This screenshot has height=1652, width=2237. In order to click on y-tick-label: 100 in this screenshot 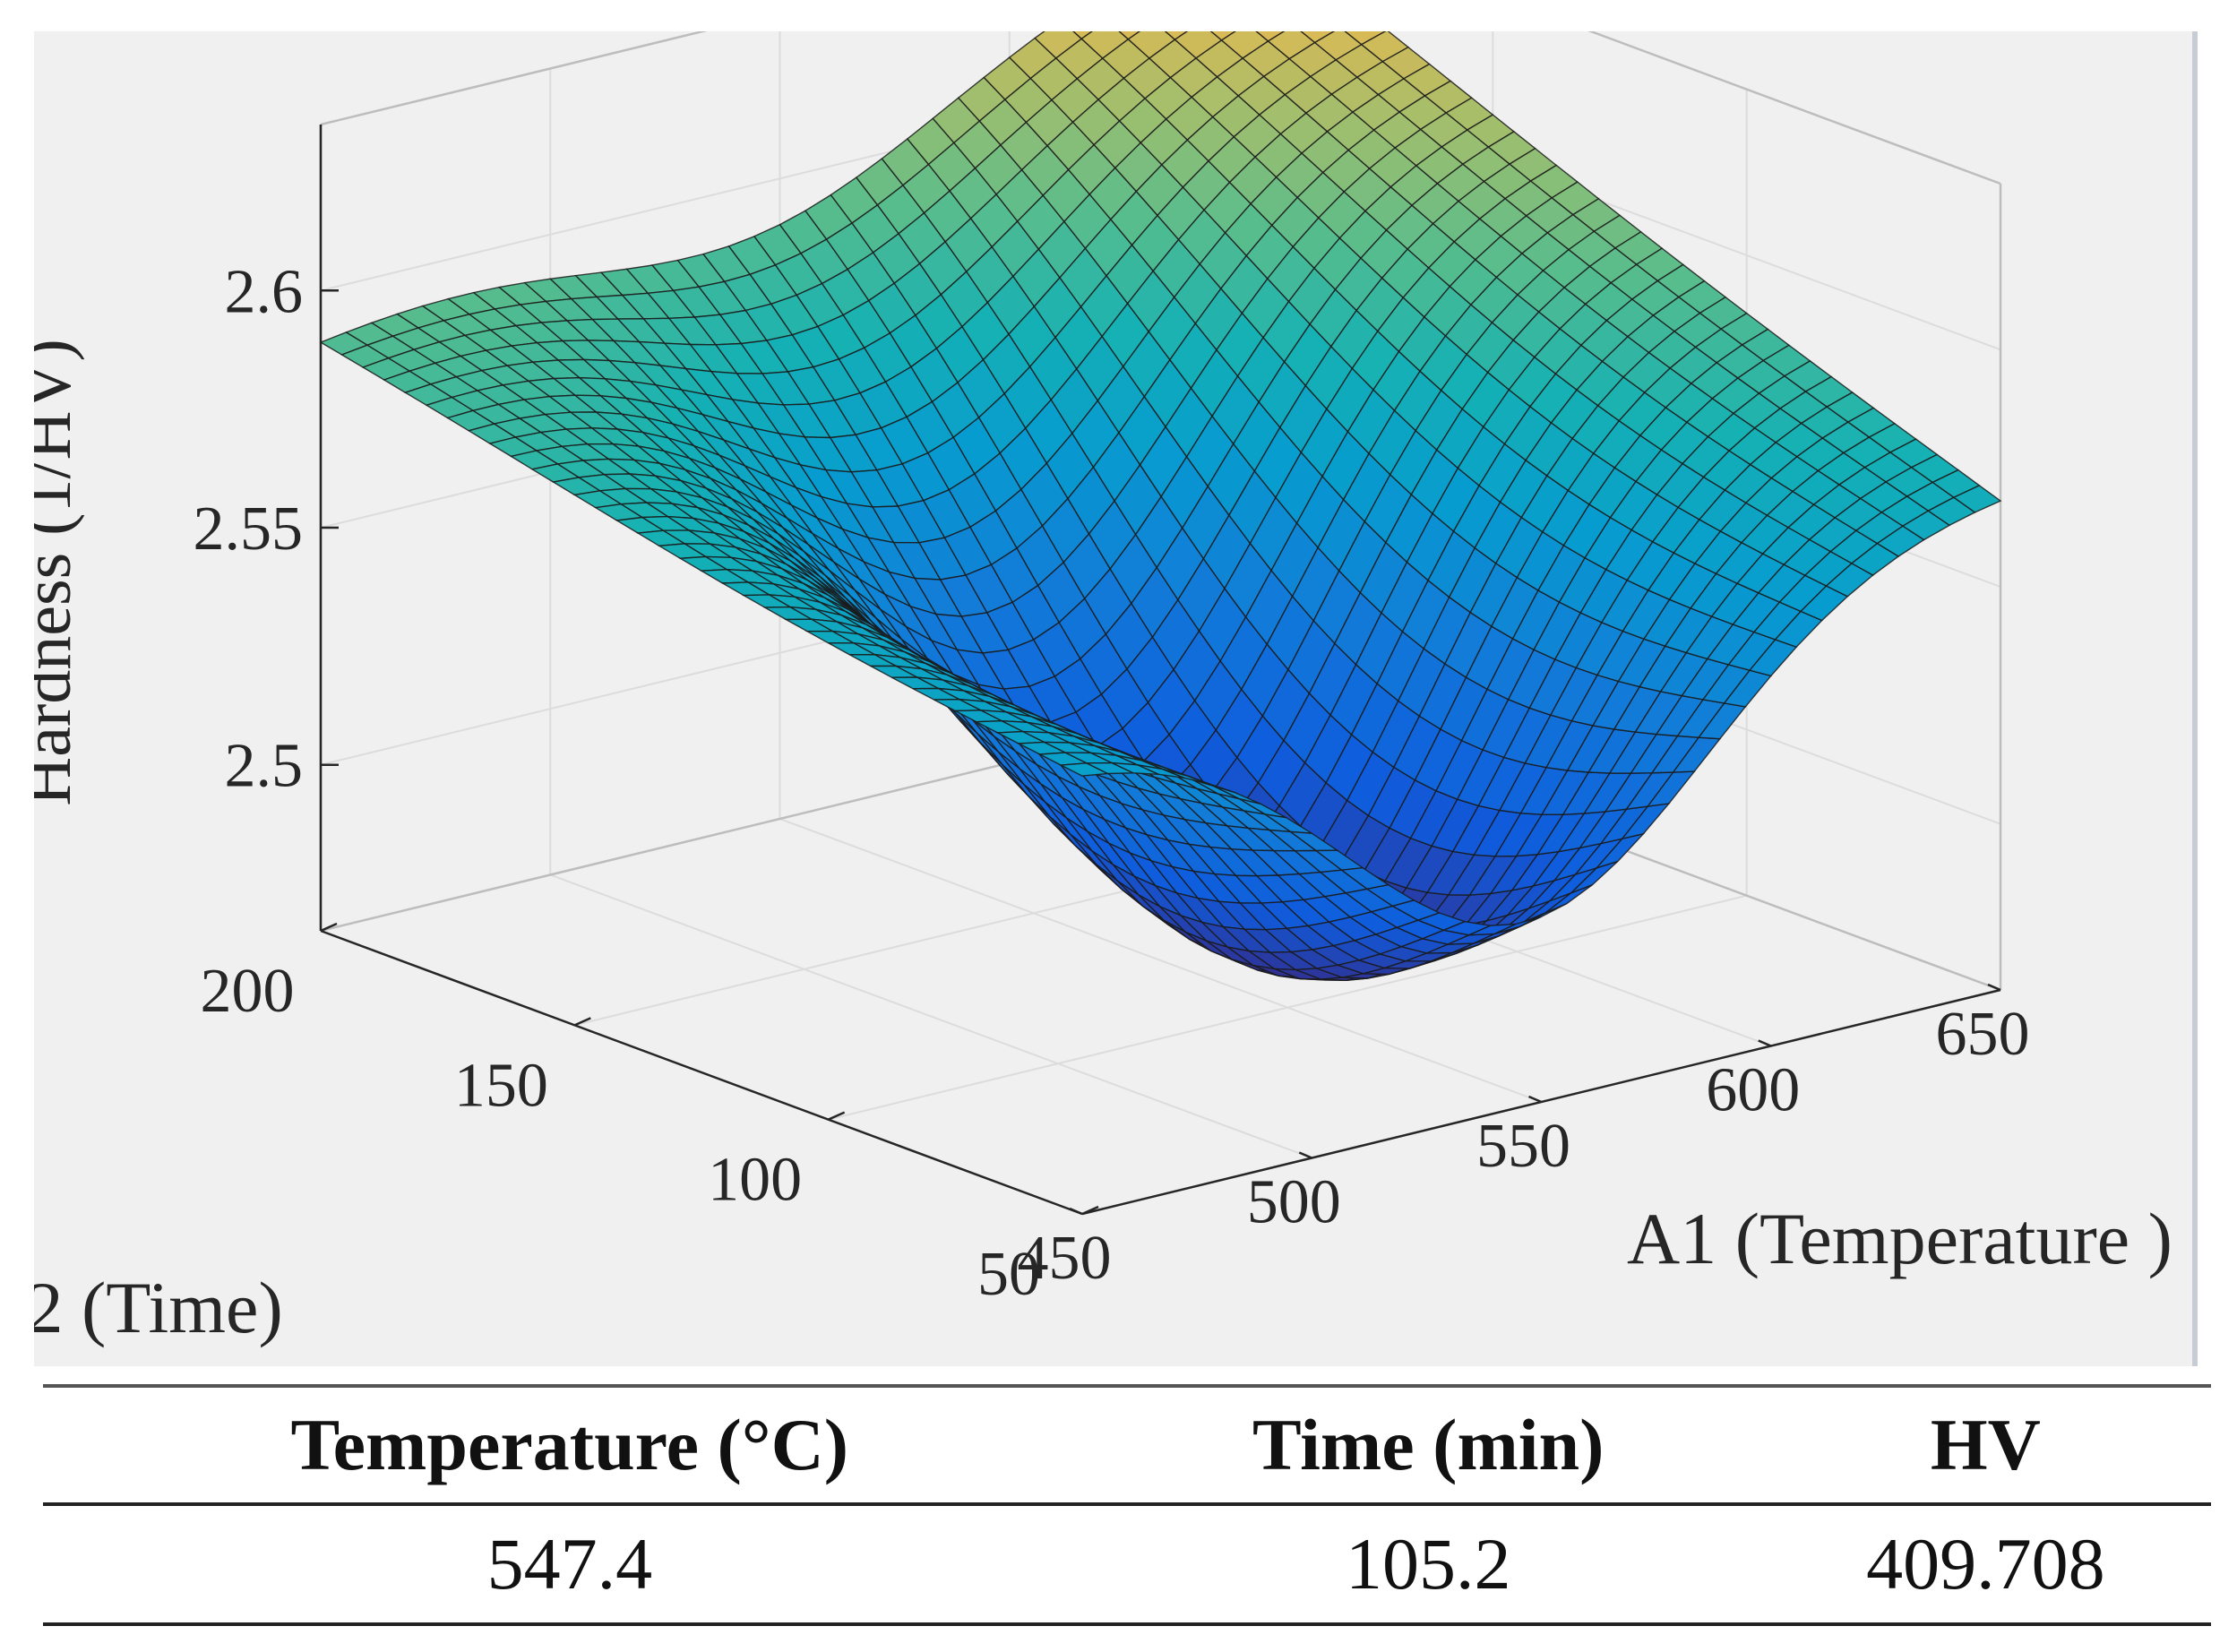, I will do `click(755, 1180)`.